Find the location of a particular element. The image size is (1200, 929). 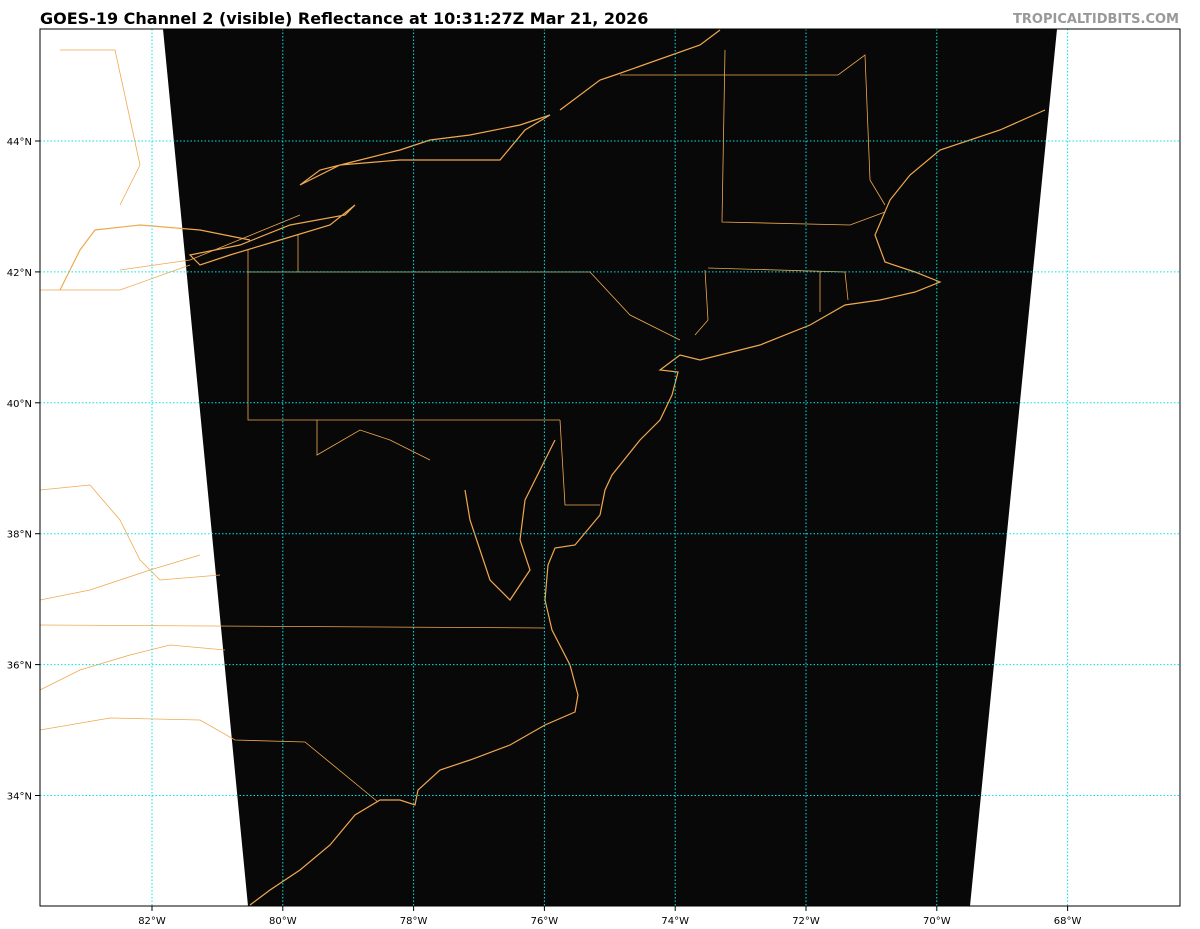

latitude-label: 36°N is located at coordinates (19, 666).